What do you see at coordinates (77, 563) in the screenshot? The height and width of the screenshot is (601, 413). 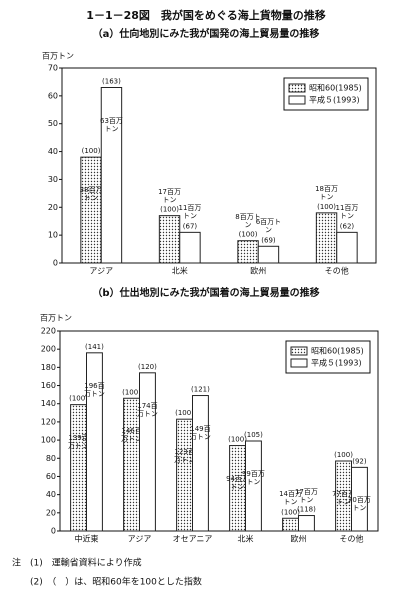 I see `note: 注 (1) 運輸省資料により作成` at bounding box center [77, 563].